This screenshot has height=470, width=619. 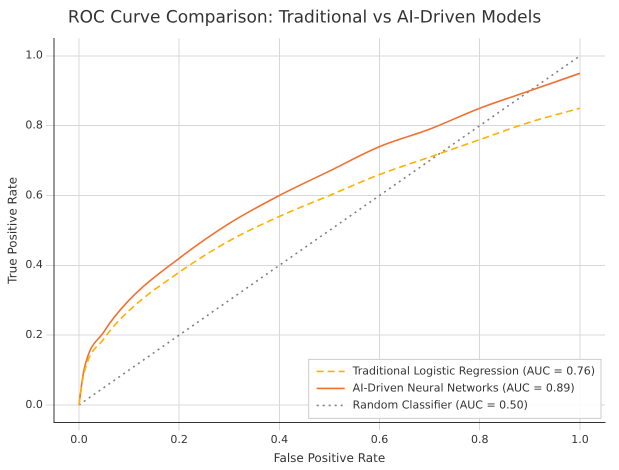 I want to click on chart-title: ROC Curve Comparison: Traditional vs AI-Driven Models, so click(x=305, y=18).